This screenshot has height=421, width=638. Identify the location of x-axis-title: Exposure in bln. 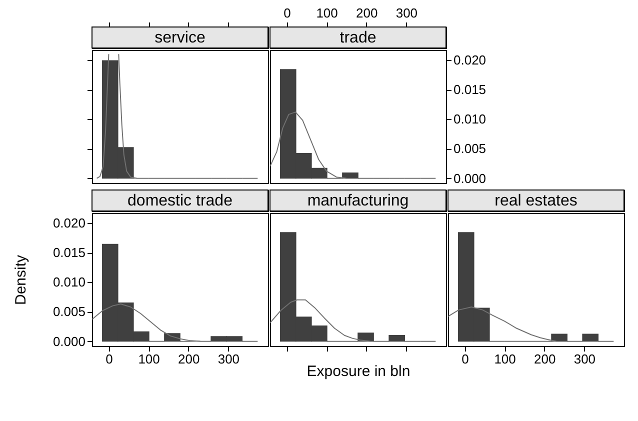
(358, 371).